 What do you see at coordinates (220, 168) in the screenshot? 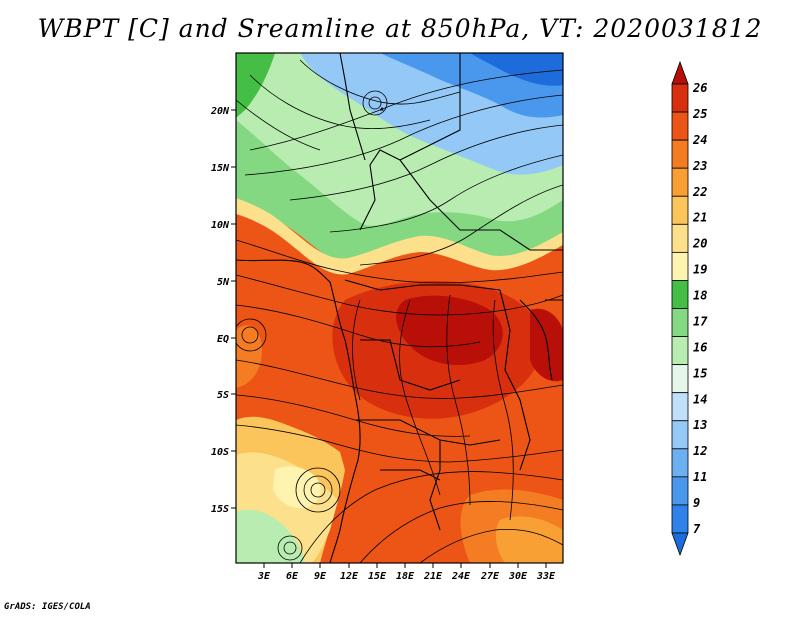
I see `lat-label: 15N` at bounding box center [220, 168].